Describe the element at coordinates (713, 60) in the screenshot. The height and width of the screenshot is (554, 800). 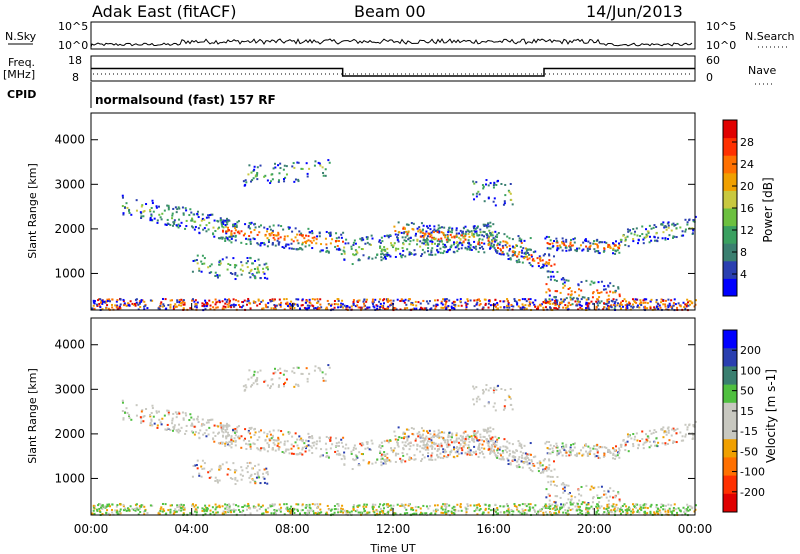
I see `nave-tick-hi: 60` at that location.